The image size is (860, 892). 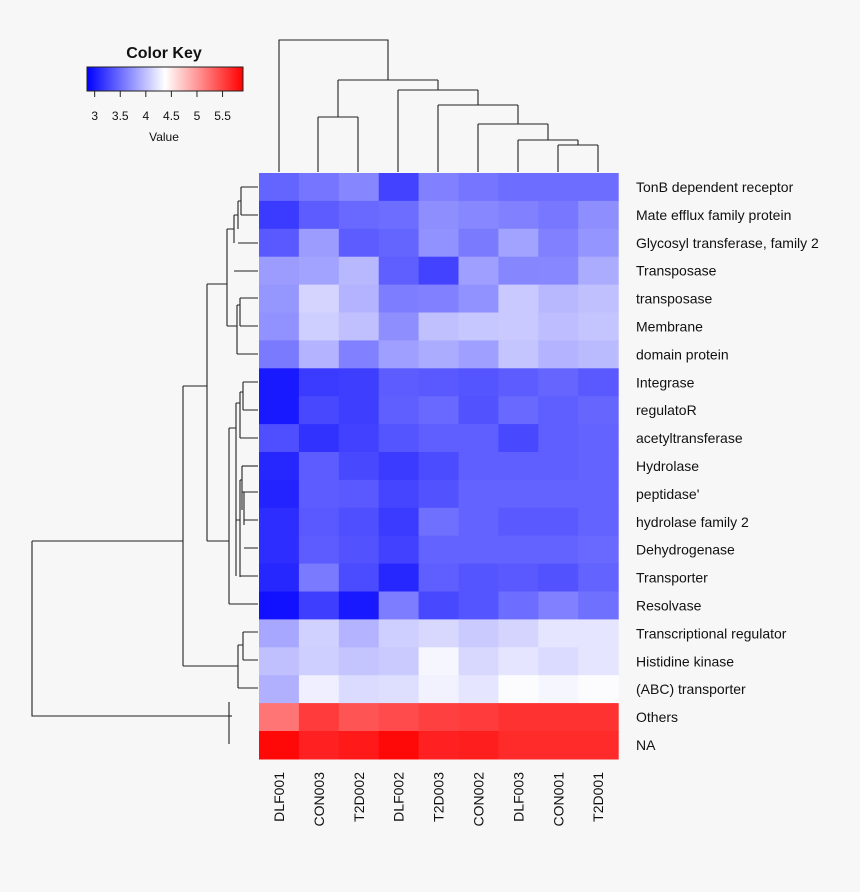 I want to click on row-label: hydrolase family 2, so click(x=692, y=522).